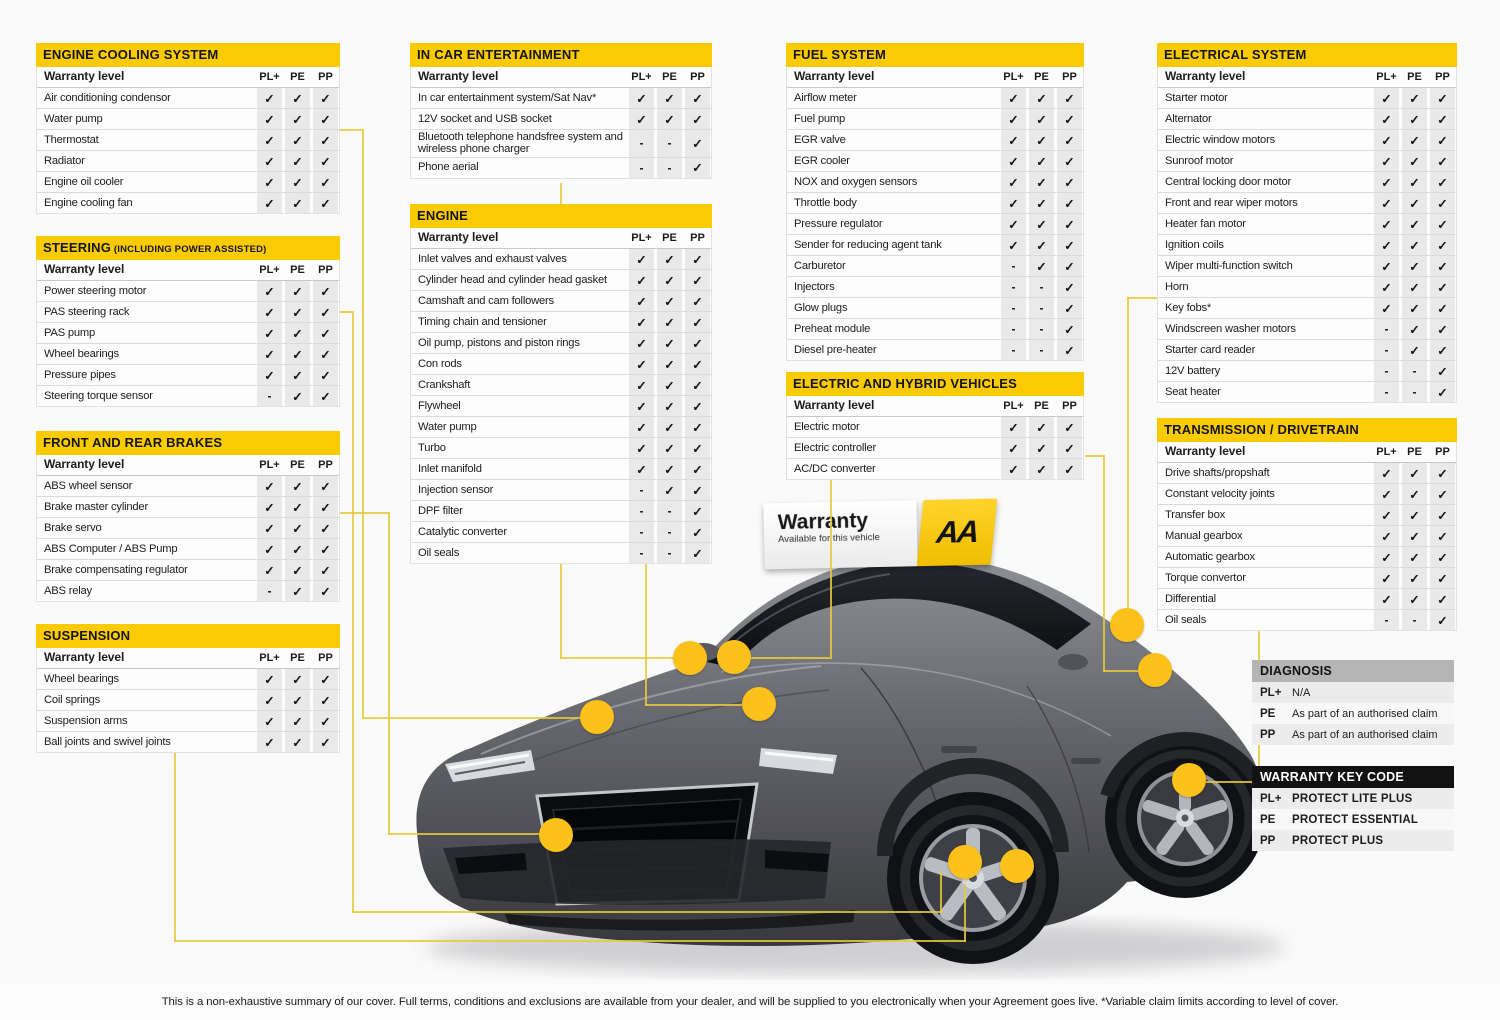 Image resolution: width=1500 pixels, height=1020 pixels. What do you see at coordinates (1196, 97) in the screenshot?
I see `row-label: Starter motor` at bounding box center [1196, 97].